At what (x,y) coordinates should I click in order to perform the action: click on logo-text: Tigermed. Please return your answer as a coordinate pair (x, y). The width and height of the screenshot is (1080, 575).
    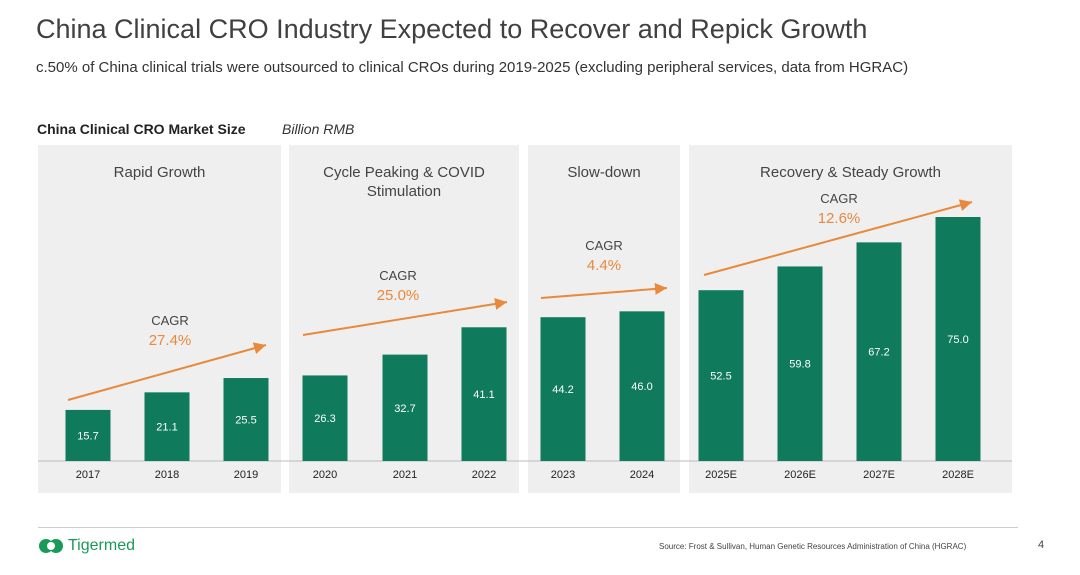
    Looking at the image, I should click on (101, 545).